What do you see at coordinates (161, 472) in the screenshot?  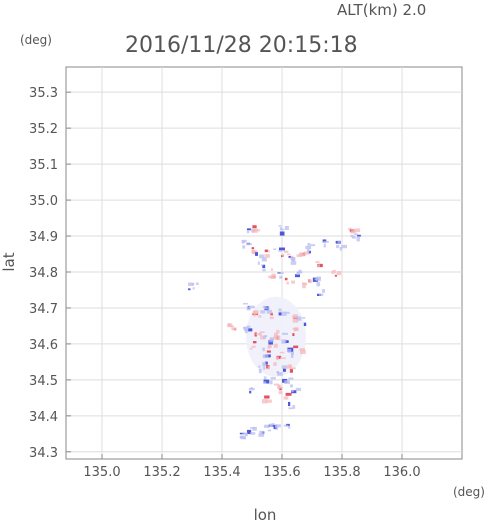 I see `x-tick-label: 135.2` at bounding box center [161, 472].